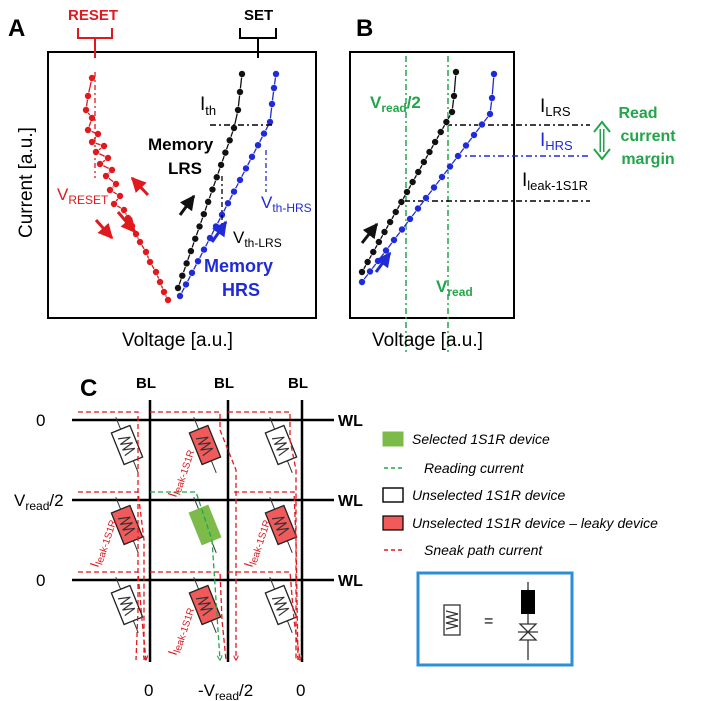 This screenshot has height=701, width=718. I want to click on lrs-arrow-b, so click(369, 233).